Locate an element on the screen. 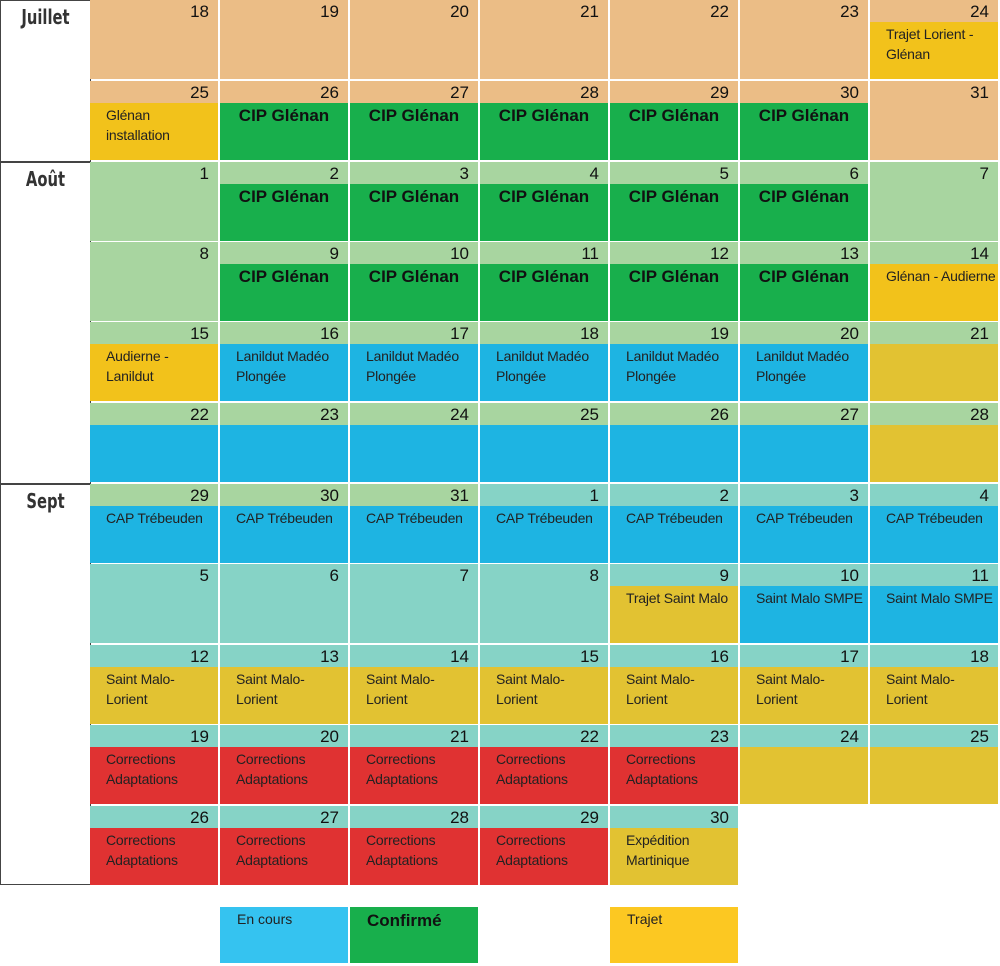 The image size is (1000, 966). day-number: 16 is located at coordinates (719, 656).